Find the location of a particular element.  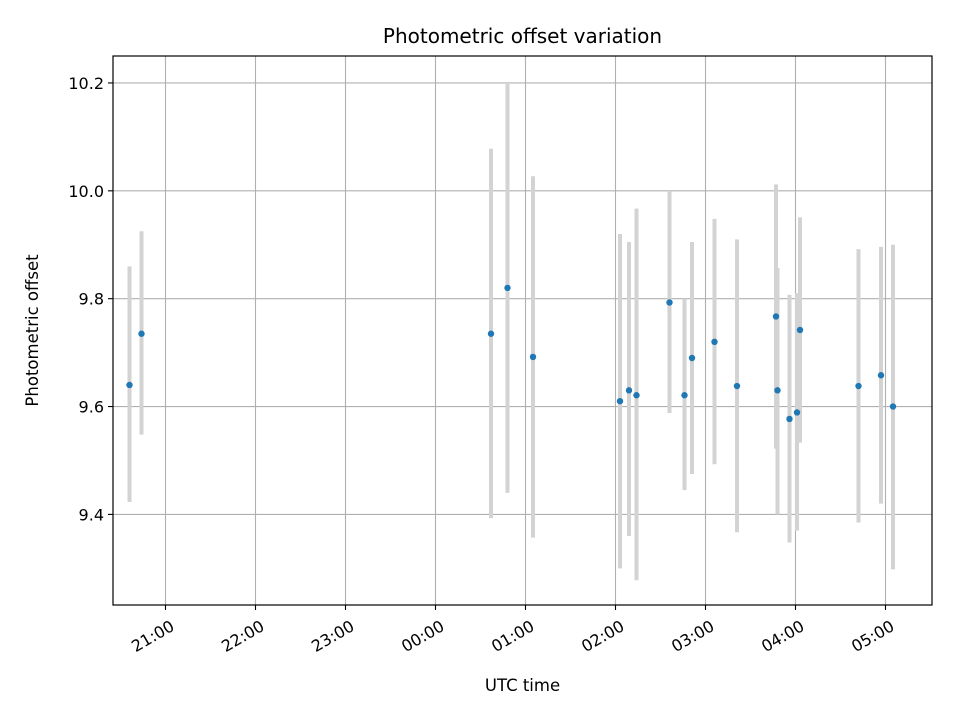

x-axis-label: UTC time is located at coordinates (522, 685).